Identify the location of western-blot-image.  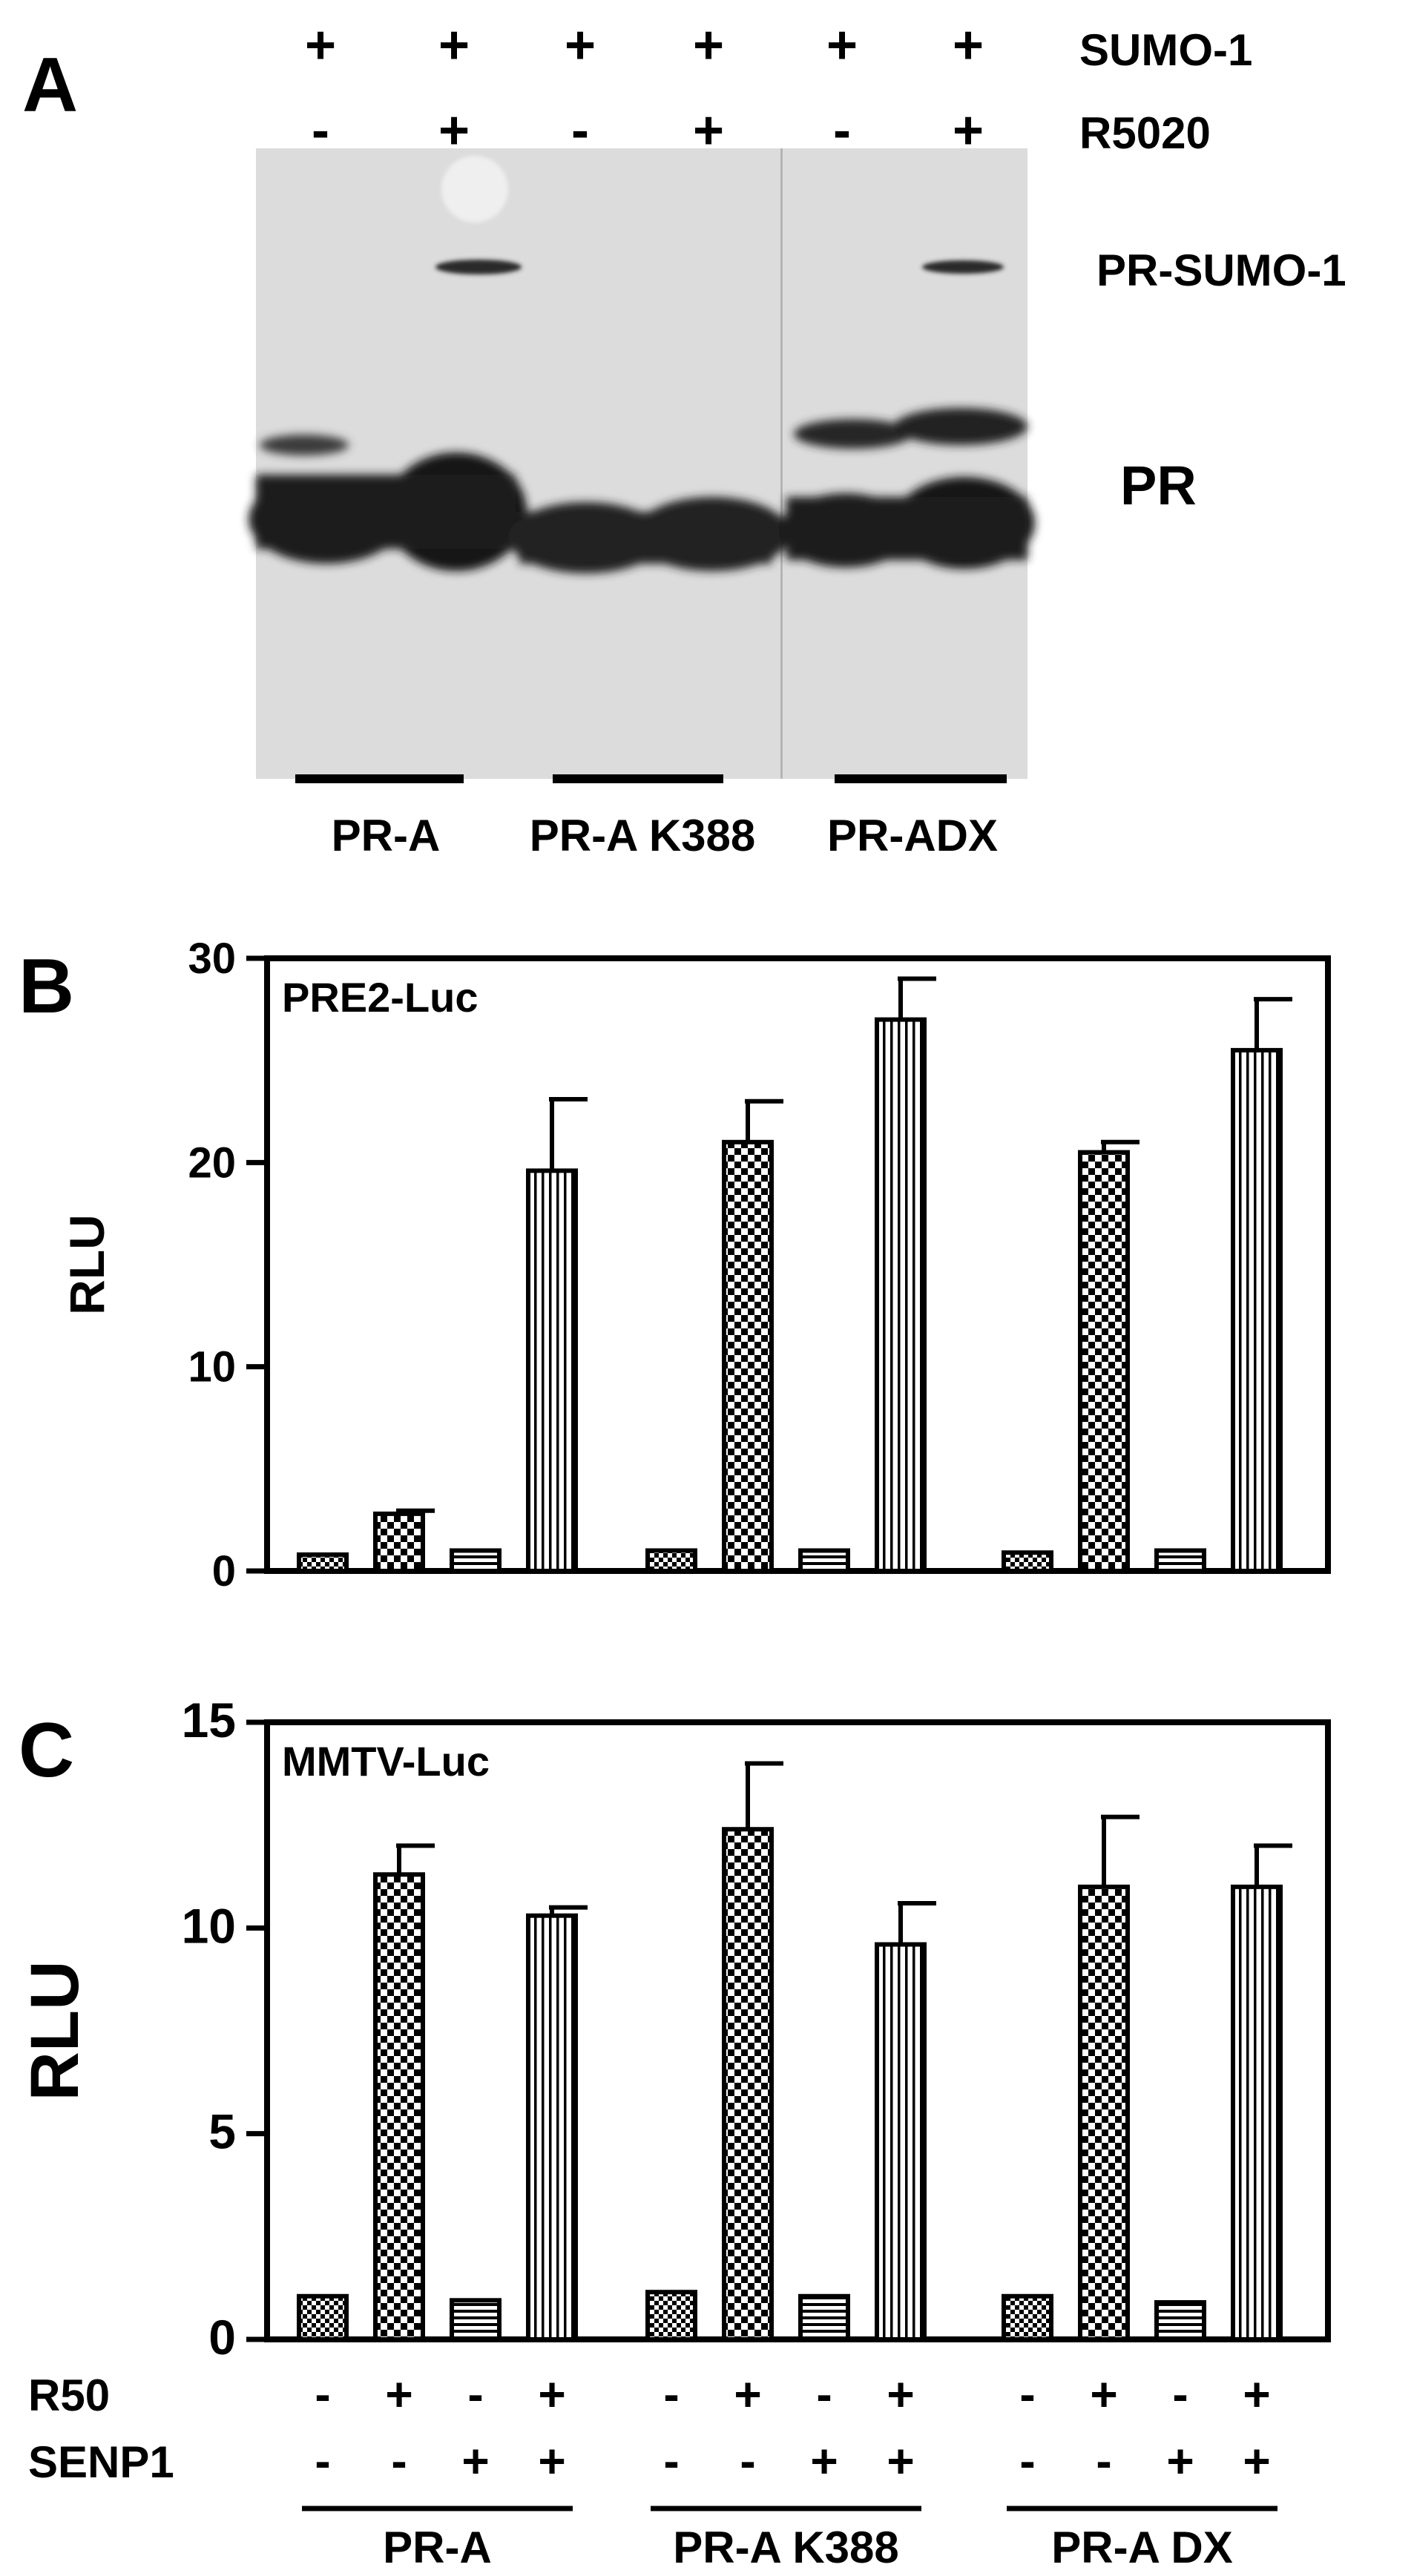
(642, 463).